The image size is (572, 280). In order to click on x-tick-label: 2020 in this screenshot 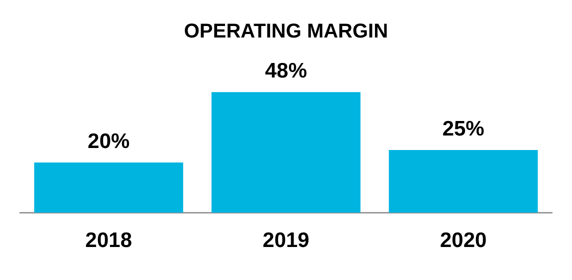, I will do `click(463, 240)`.